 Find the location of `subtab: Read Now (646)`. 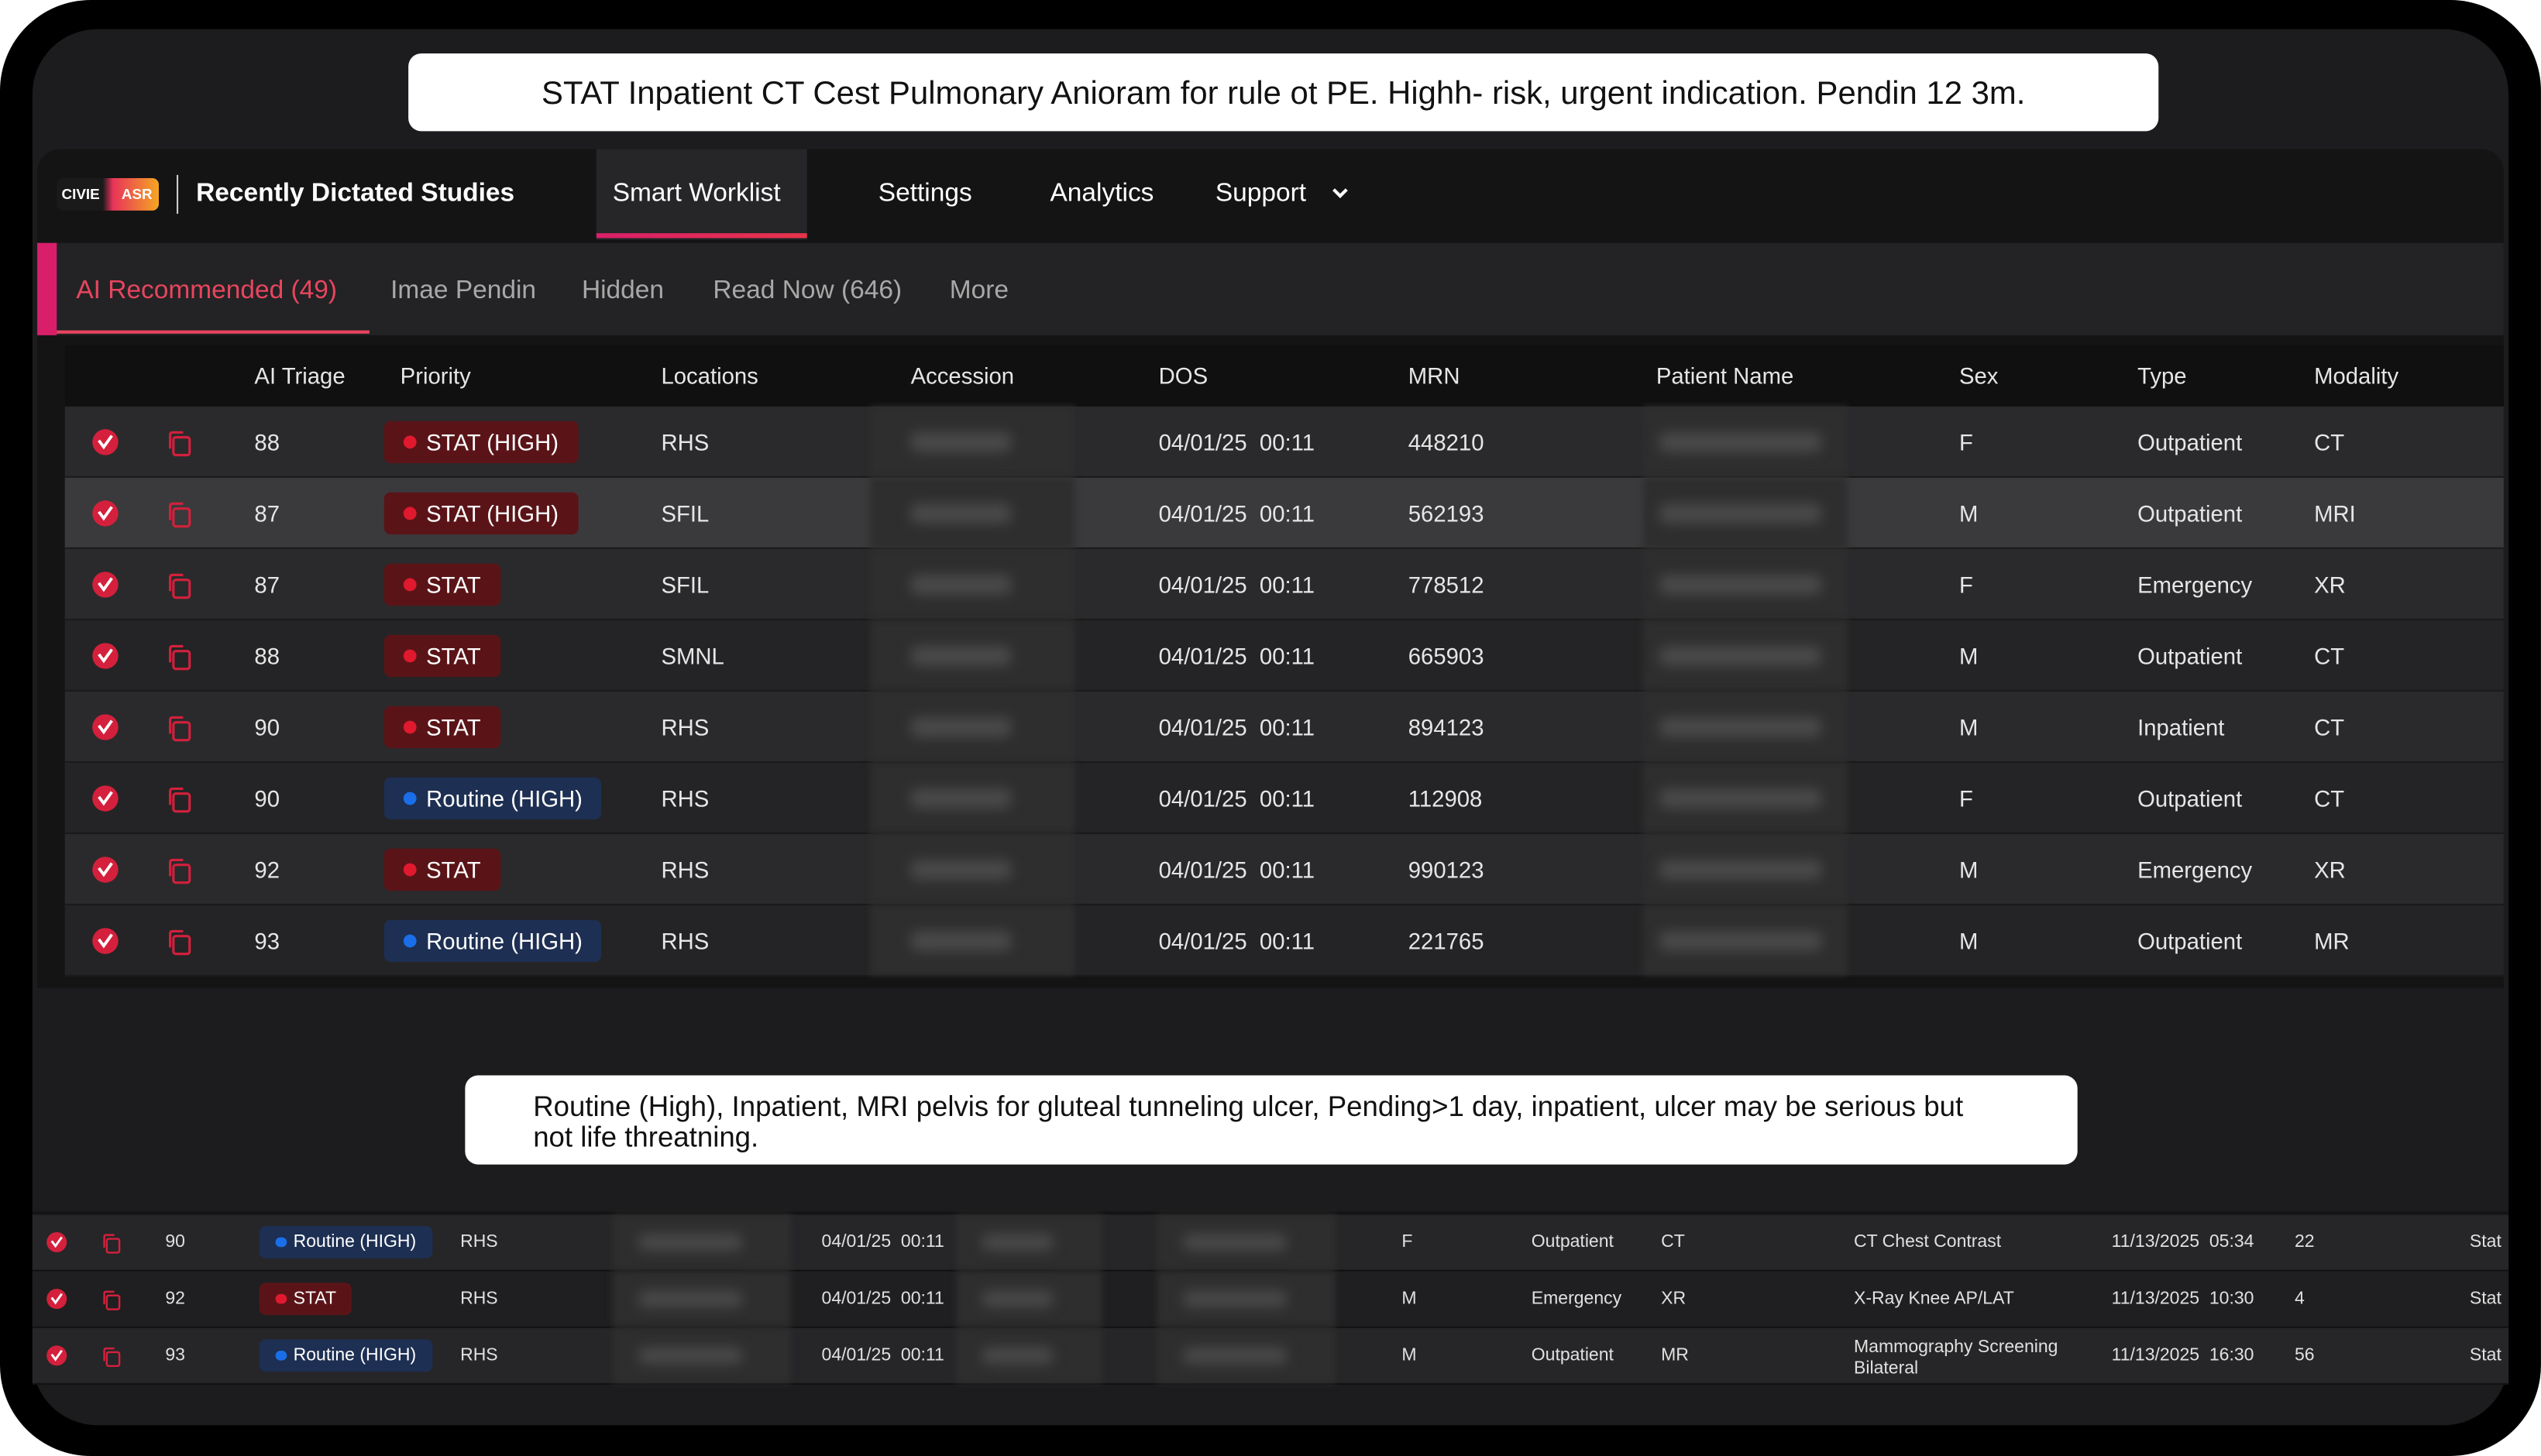

subtab: Read Now (646) is located at coordinates (808, 290).